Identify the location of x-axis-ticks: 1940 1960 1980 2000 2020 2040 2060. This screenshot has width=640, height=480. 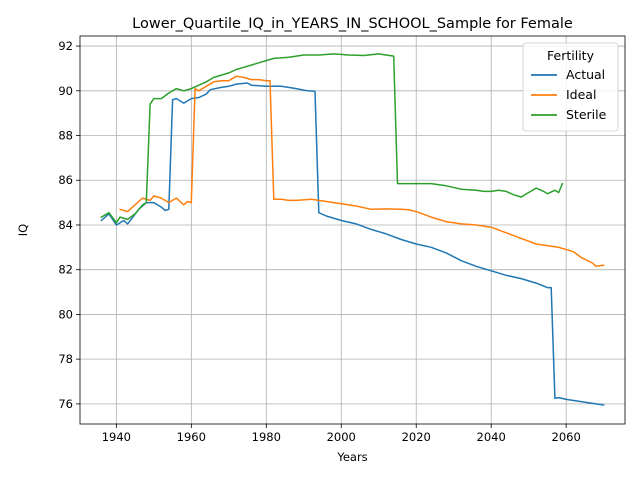
(341, 434).